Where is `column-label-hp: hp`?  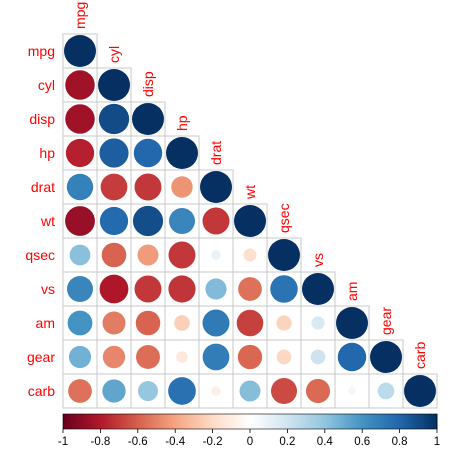 column-label-hp: hp is located at coordinates (182, 123).